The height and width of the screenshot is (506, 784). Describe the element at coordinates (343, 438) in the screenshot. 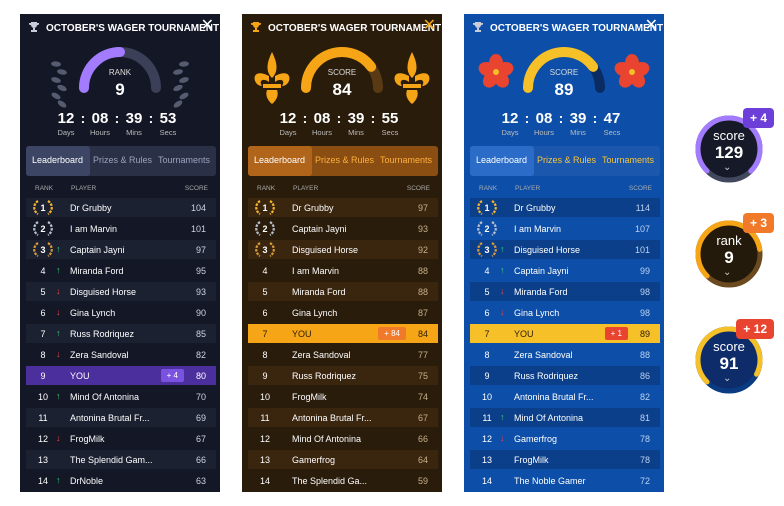

I see `table-row: 12 Mind Of Antonina 66` at that location.